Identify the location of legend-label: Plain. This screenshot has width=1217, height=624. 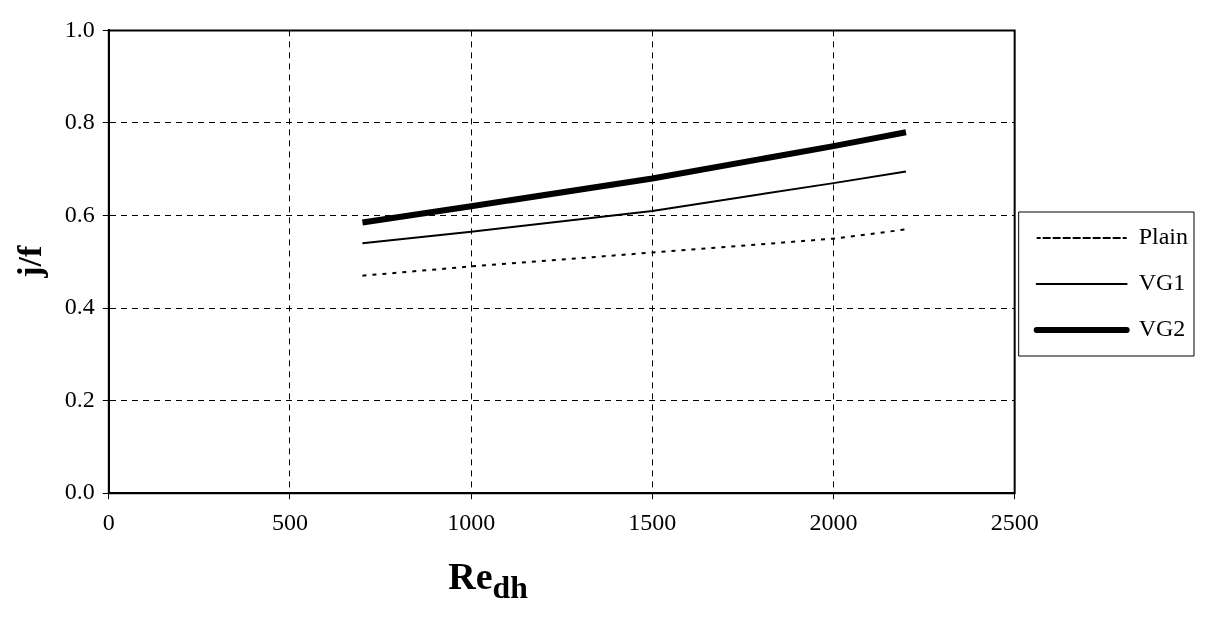
(1163, 236).